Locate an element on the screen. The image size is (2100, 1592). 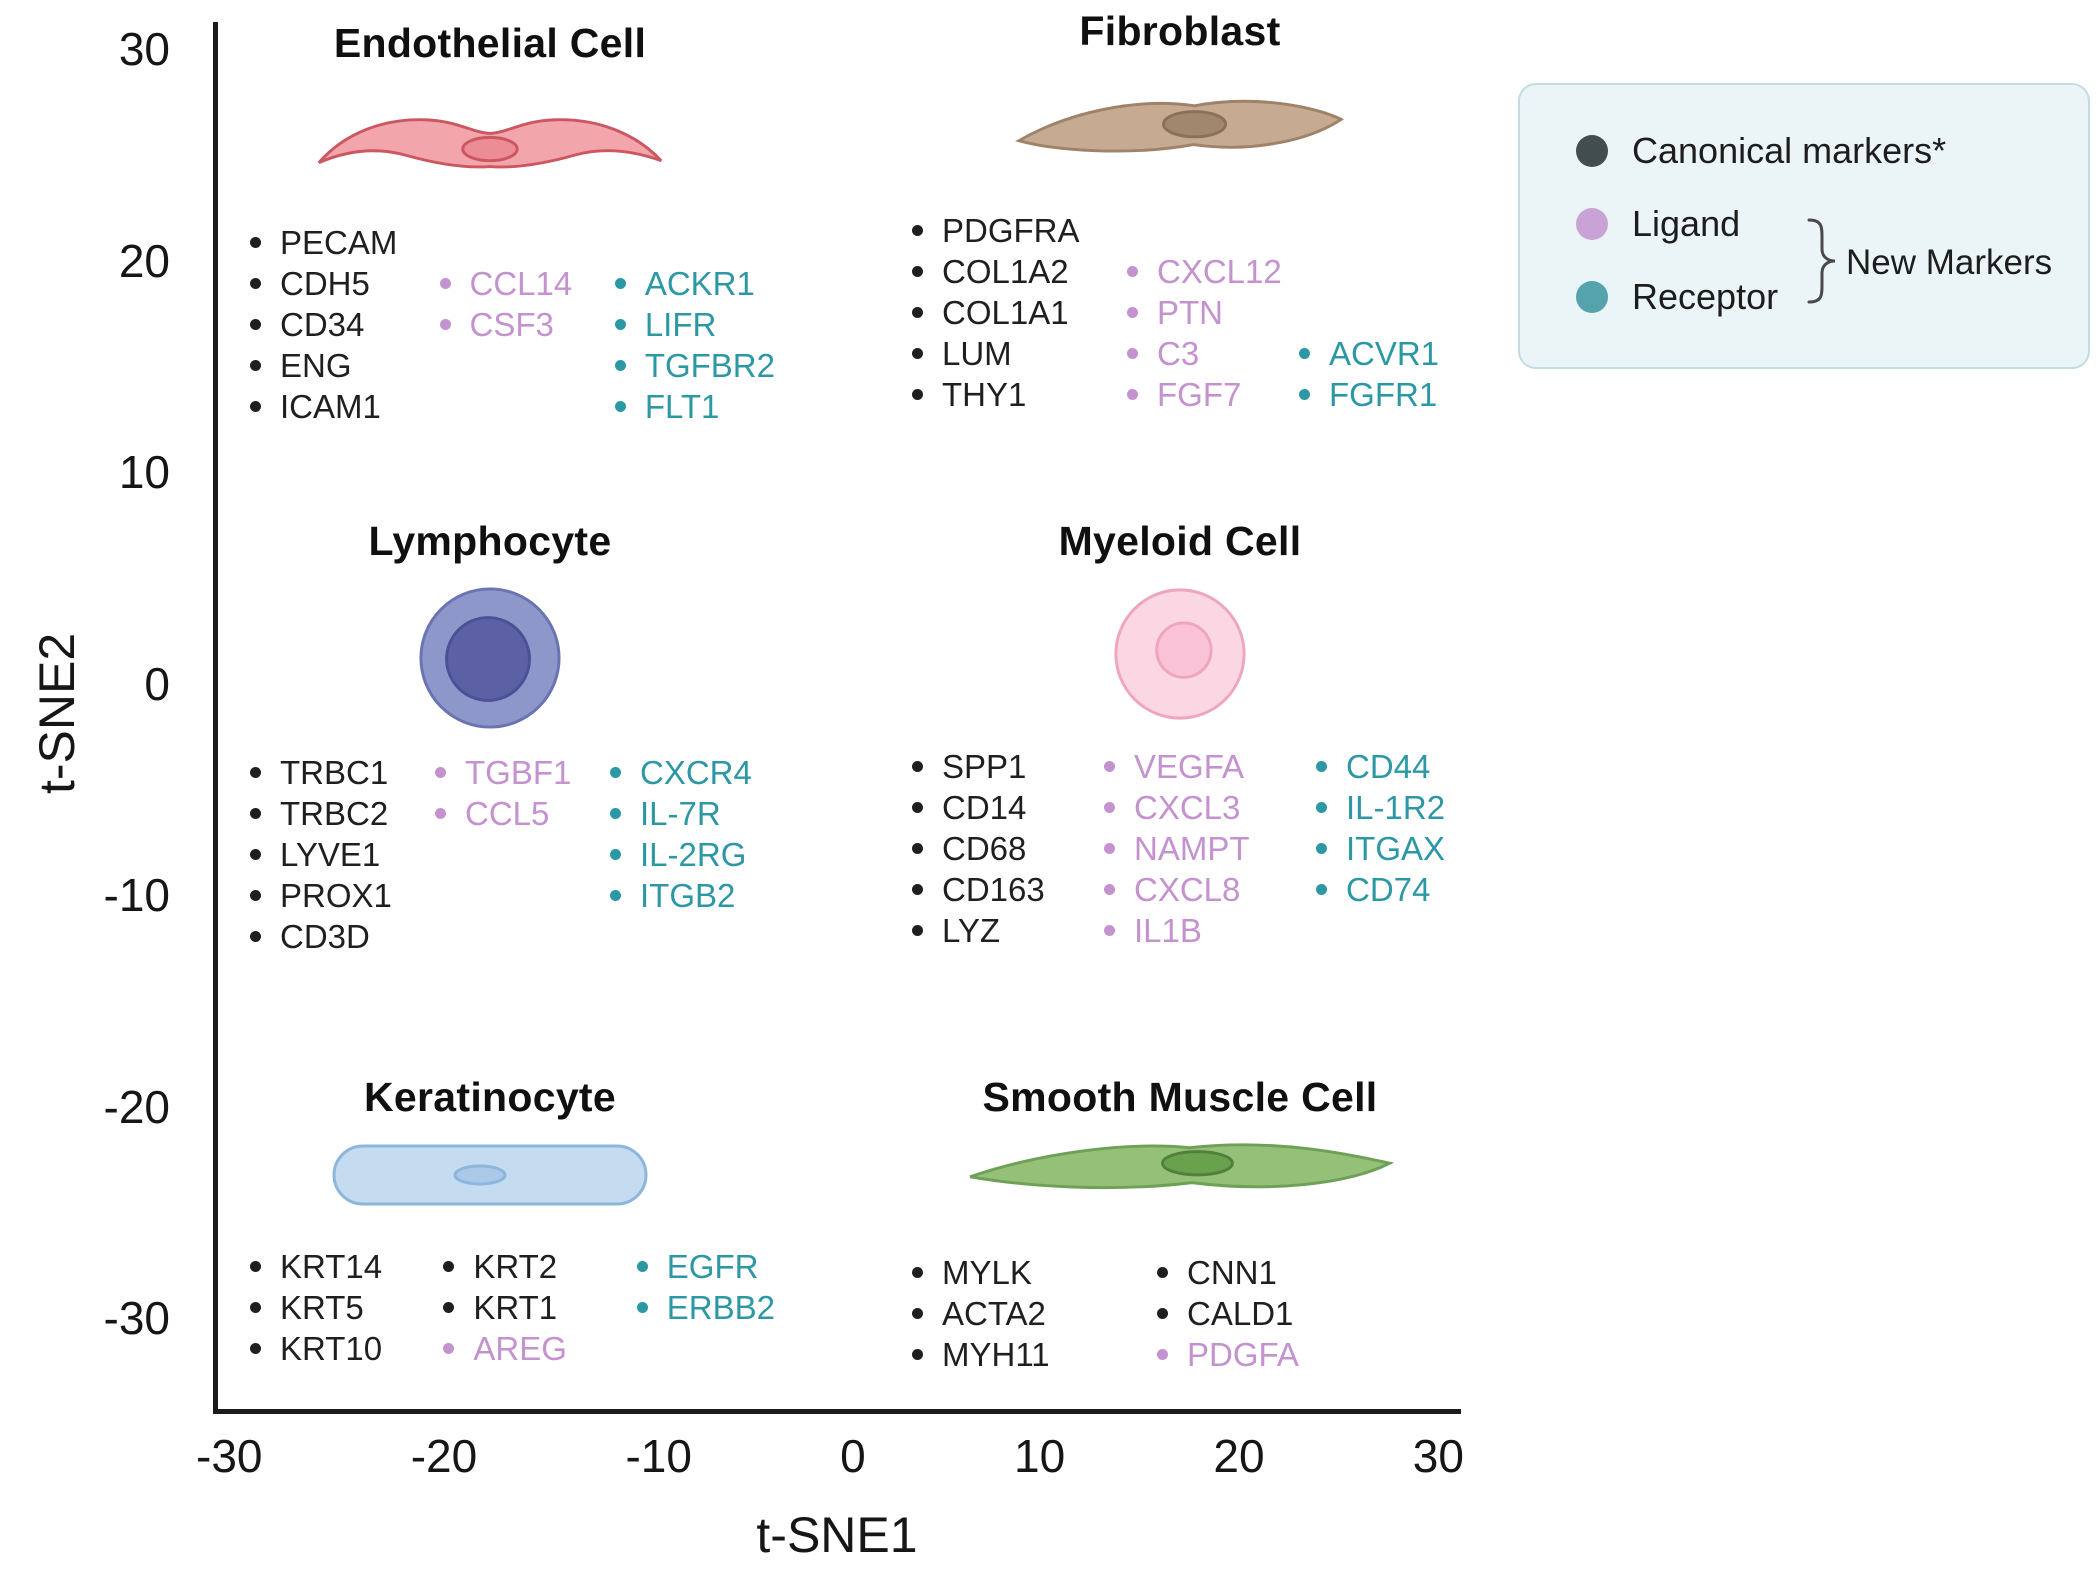
lymphocyte-cell-art is located at coordinates (490, 658).